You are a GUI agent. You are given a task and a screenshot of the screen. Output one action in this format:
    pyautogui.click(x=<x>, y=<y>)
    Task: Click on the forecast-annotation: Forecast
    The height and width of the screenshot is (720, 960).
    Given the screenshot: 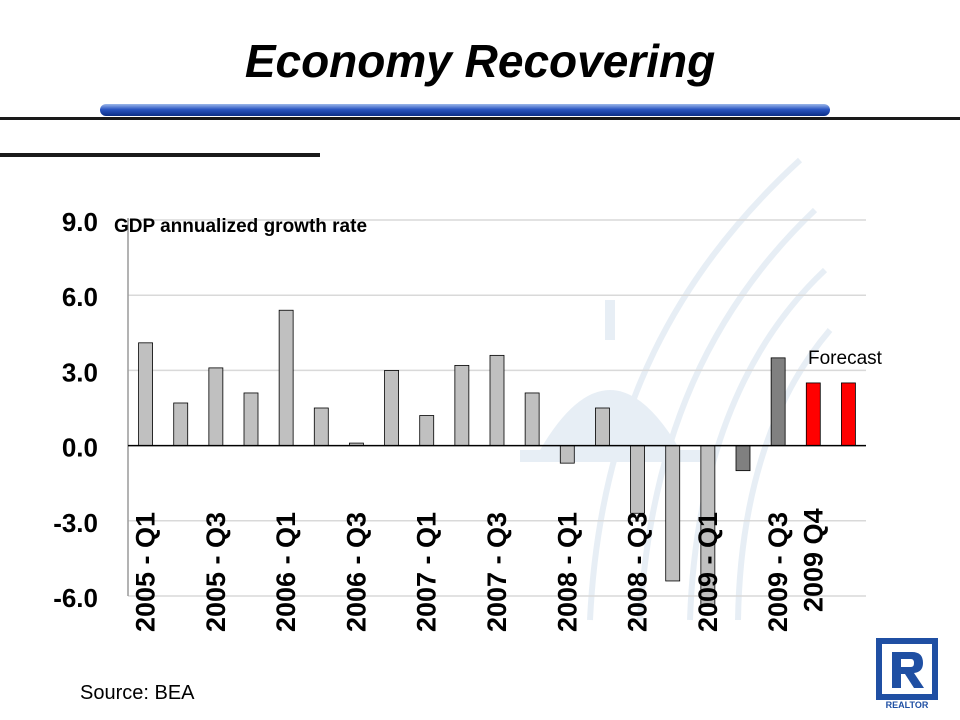 What is the action you would take?
    pyautogui.click(x=845, y=358)
    